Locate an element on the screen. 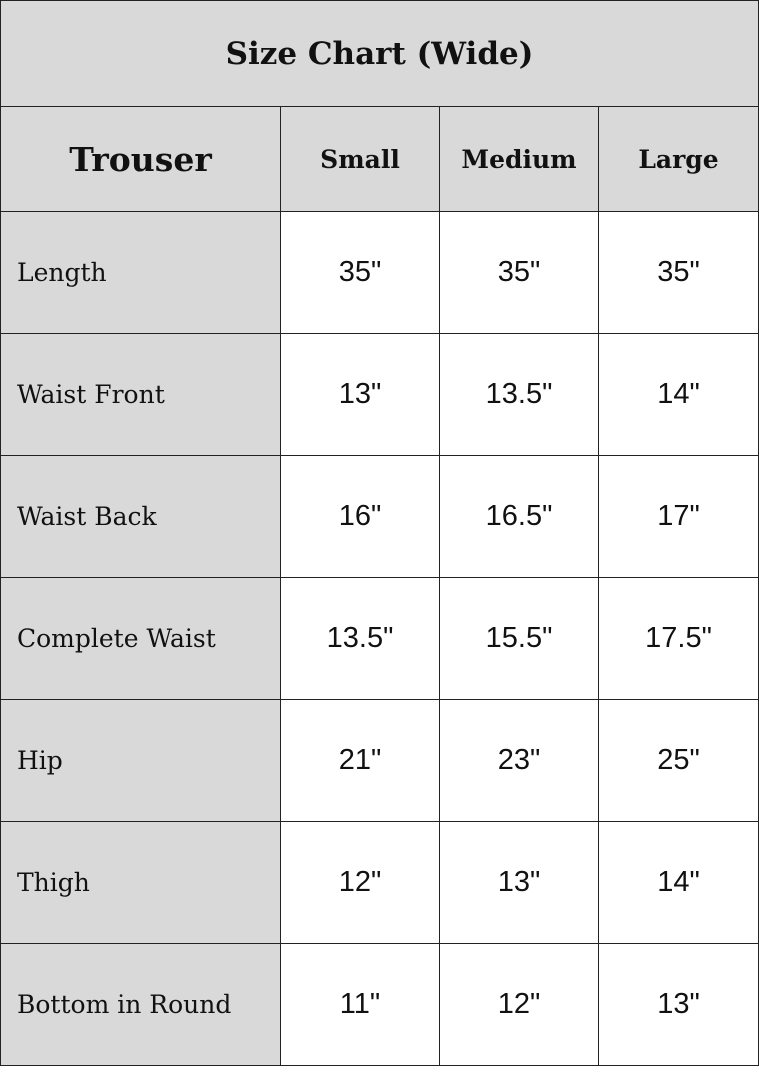  cell-medium: 15.5" is located at coordinates (519, 638).